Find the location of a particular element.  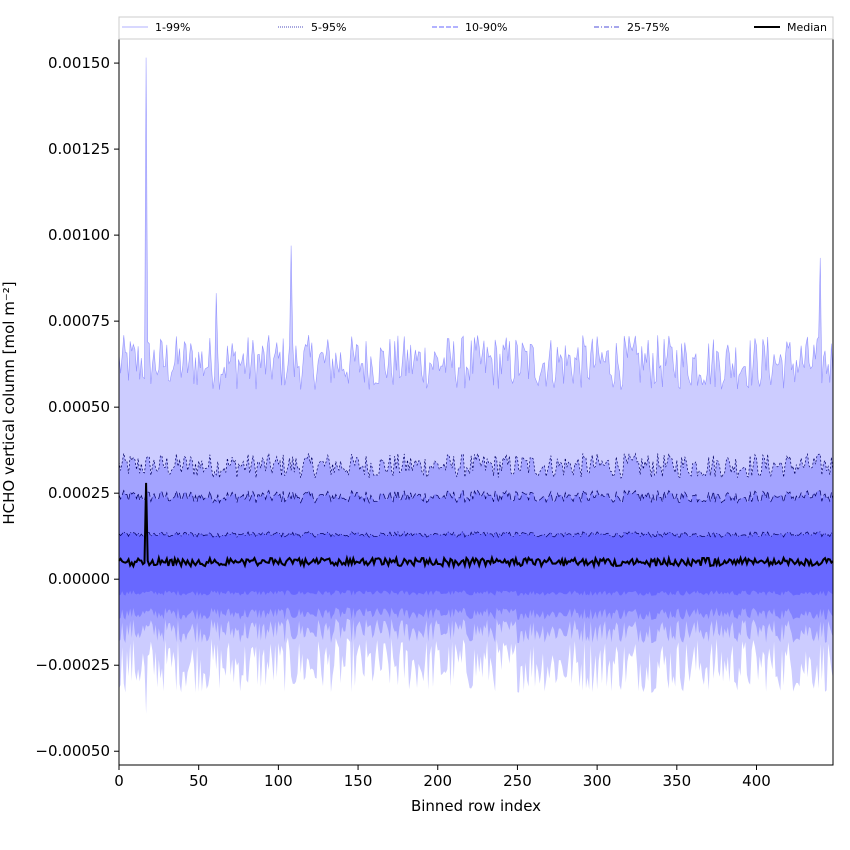

median-line is located at coordinates (476, 526).